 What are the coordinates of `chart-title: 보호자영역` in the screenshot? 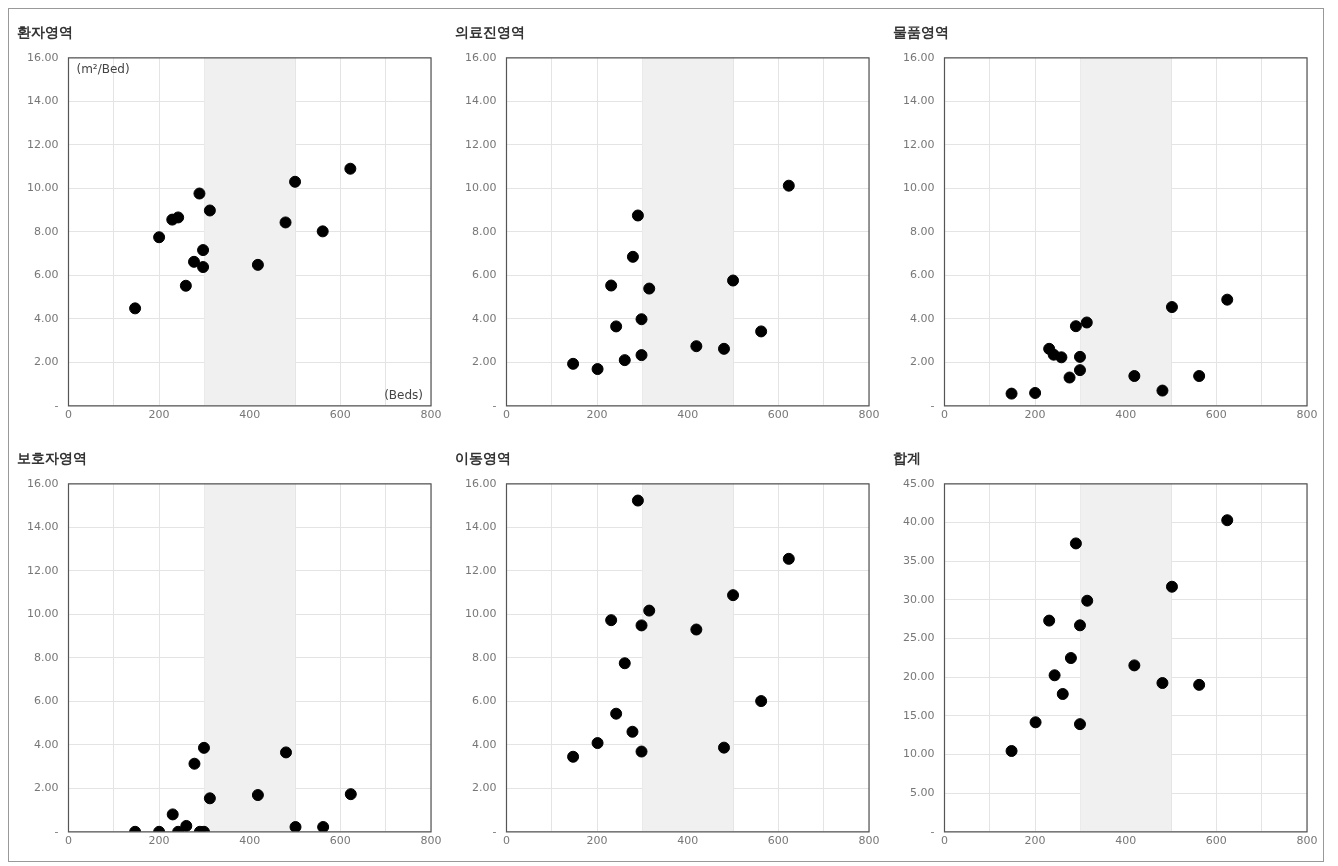 It's located at (52, 458).